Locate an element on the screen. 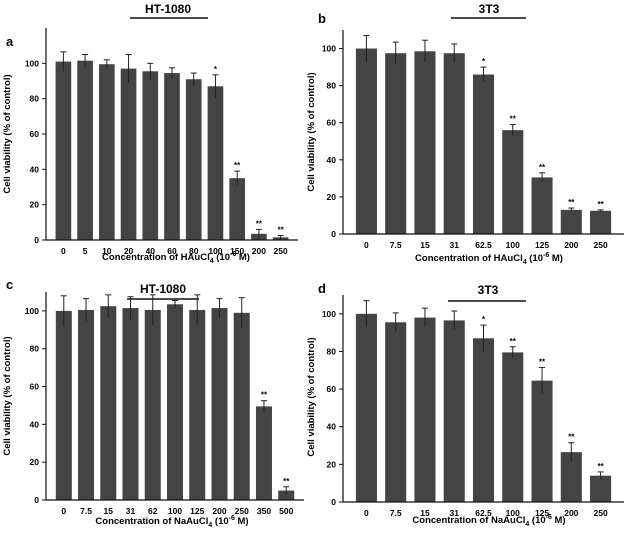  x-axis-label-part: Concentration of HAuCl is located at coordinates (469, 258).